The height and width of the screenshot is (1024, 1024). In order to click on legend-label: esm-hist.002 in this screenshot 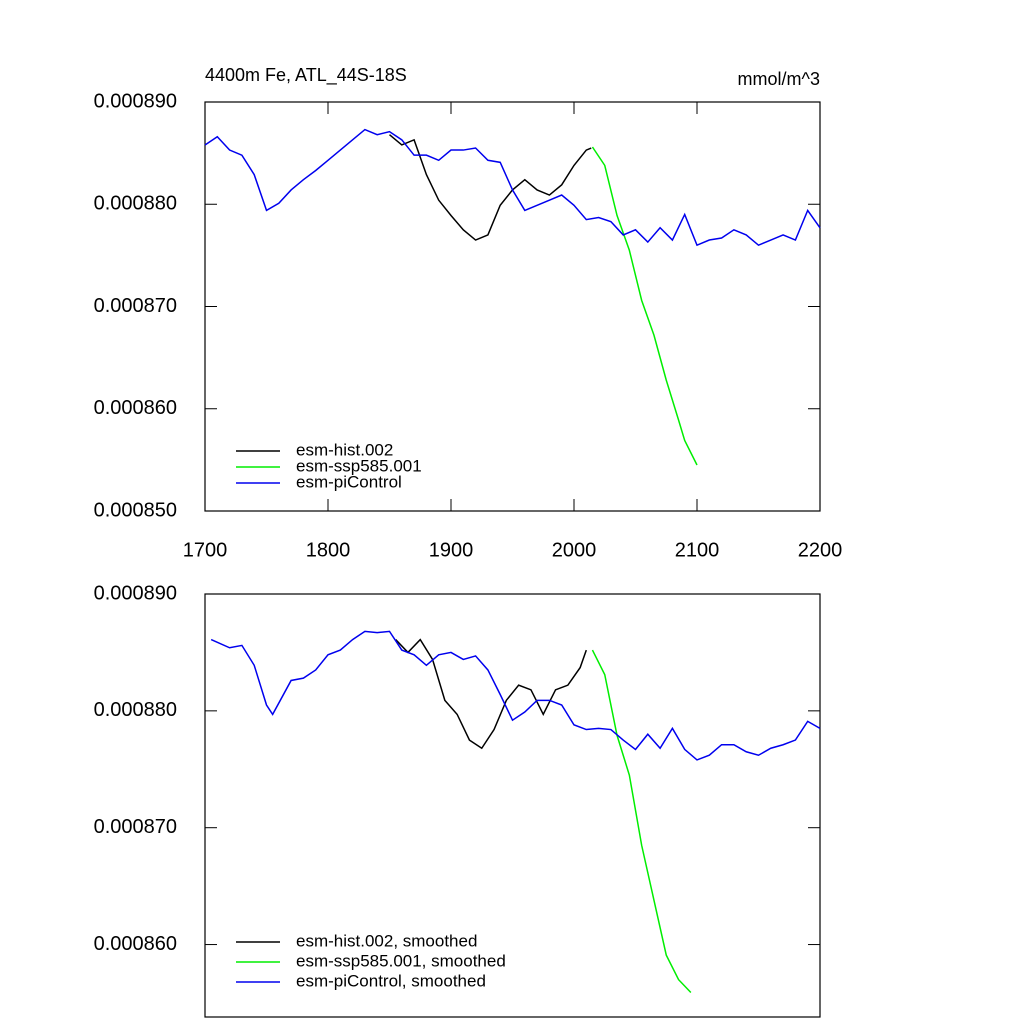, I will do `click(344, 449)`.